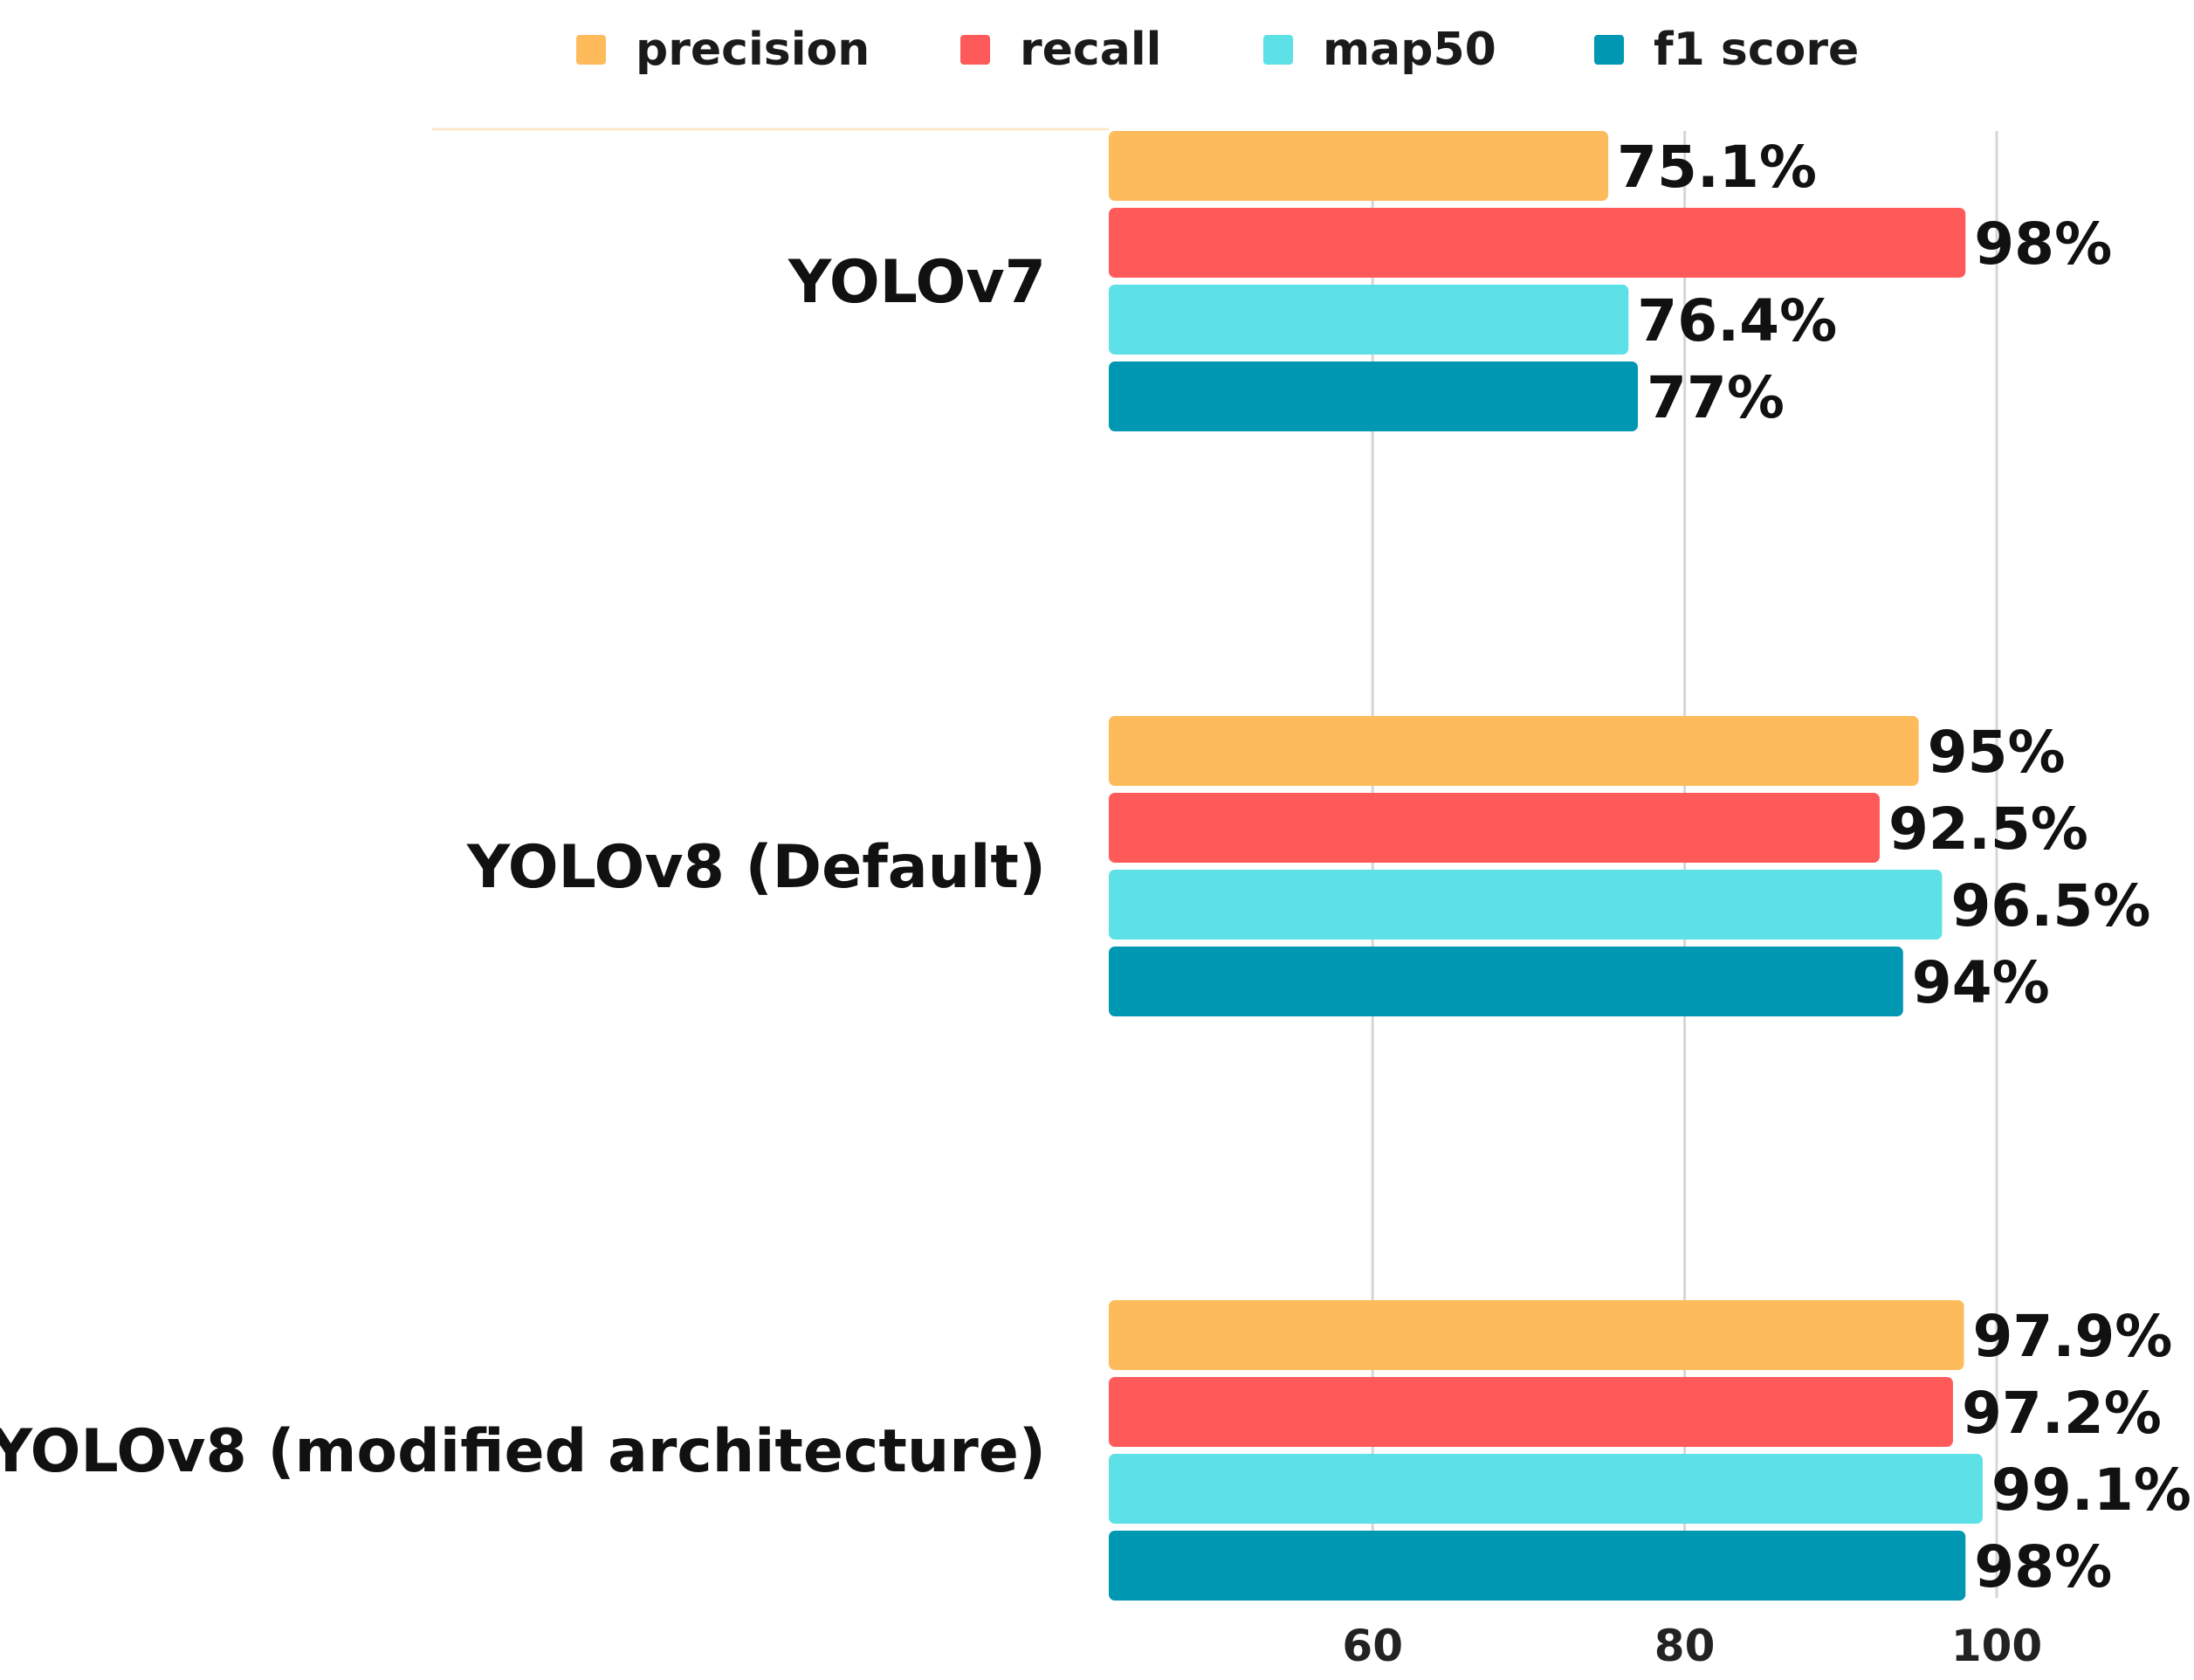 This screenshot has height=1680, width=2194. I want to click on data-label-yolov8-modified-architecture-precision: 97.9%, so click(2072, 1336).